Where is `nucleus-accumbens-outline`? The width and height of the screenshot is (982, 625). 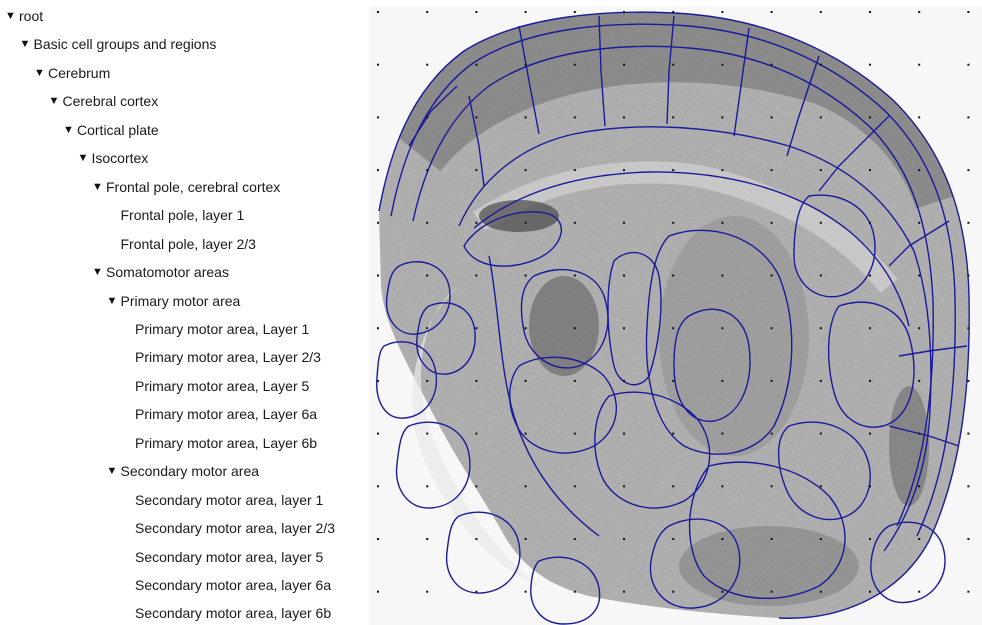 nucleus-accumbens-outline is located at coordinates (564, 319).